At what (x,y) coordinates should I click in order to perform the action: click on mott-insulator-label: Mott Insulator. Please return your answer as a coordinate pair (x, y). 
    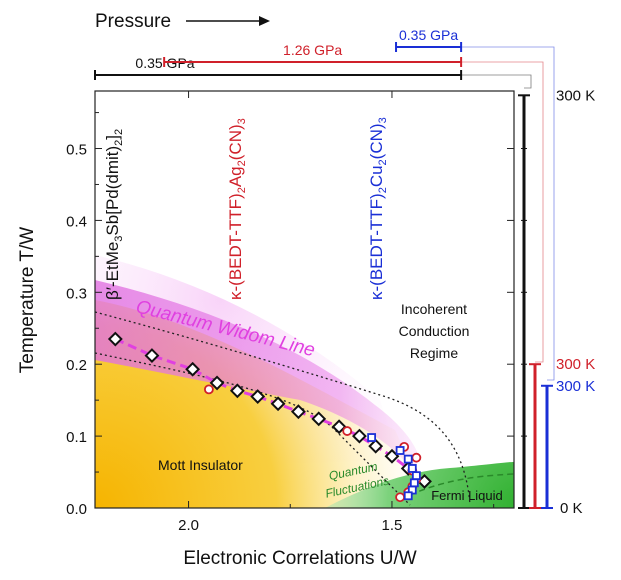
    Looking at the image, I should click on (200, 465).